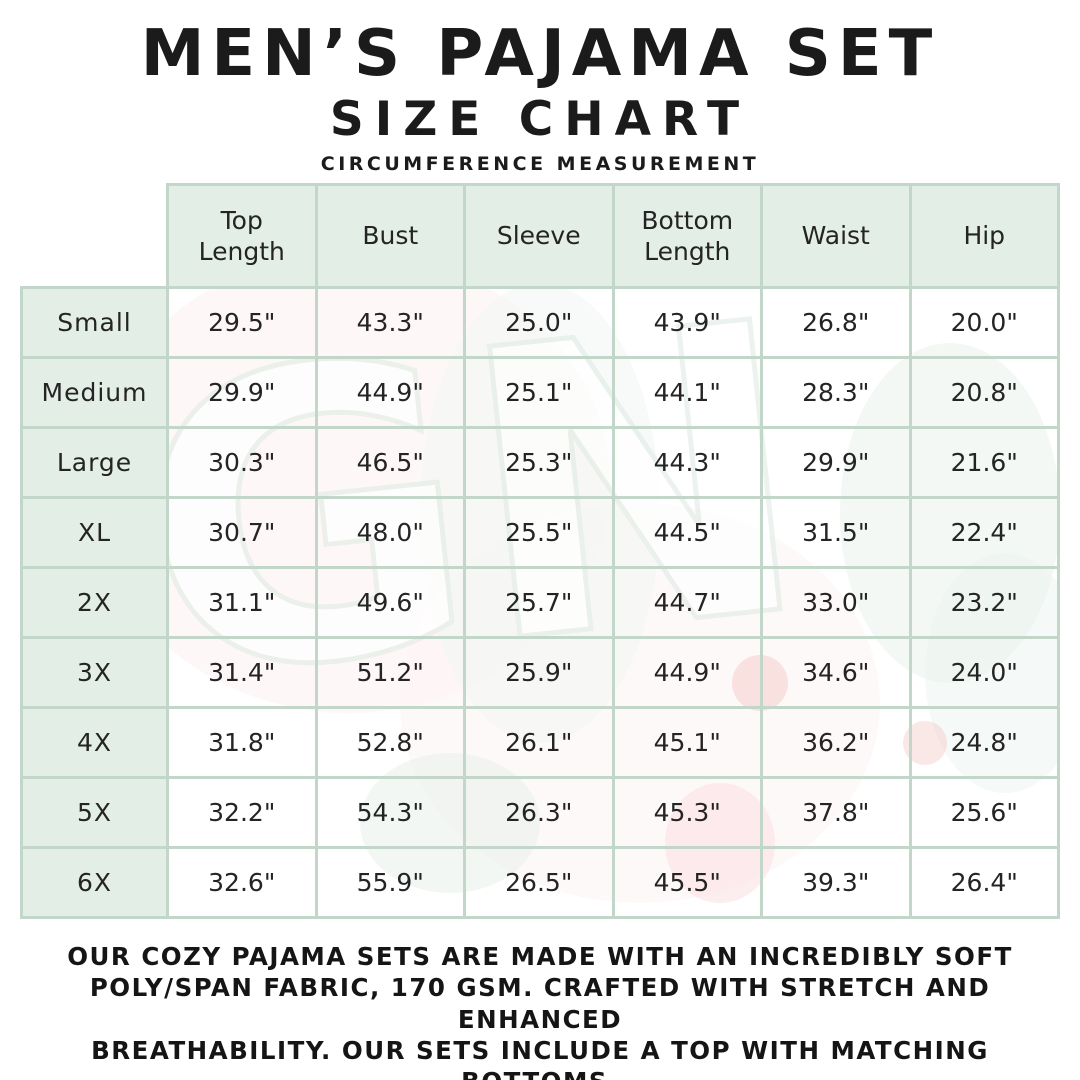 This screenshot has height=1080, width=1080. I want to click on measurement-cell: 25.6", so click(984, 812).